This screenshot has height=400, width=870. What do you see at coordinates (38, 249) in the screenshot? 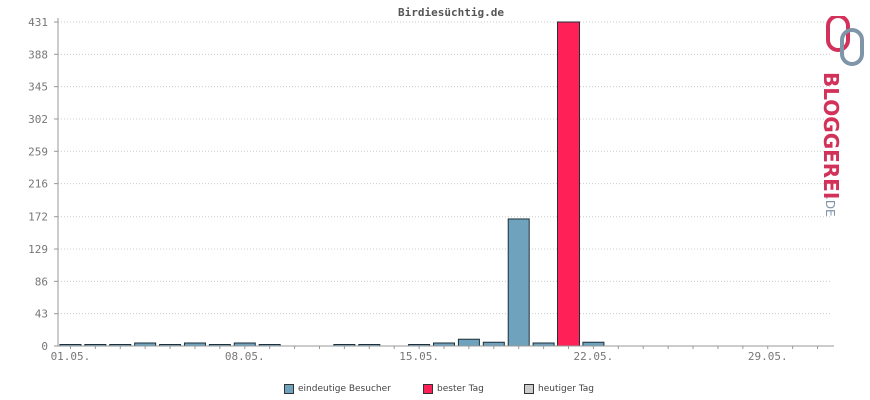
I see `y-tick-label: 129` at bounding box center [38, 249].